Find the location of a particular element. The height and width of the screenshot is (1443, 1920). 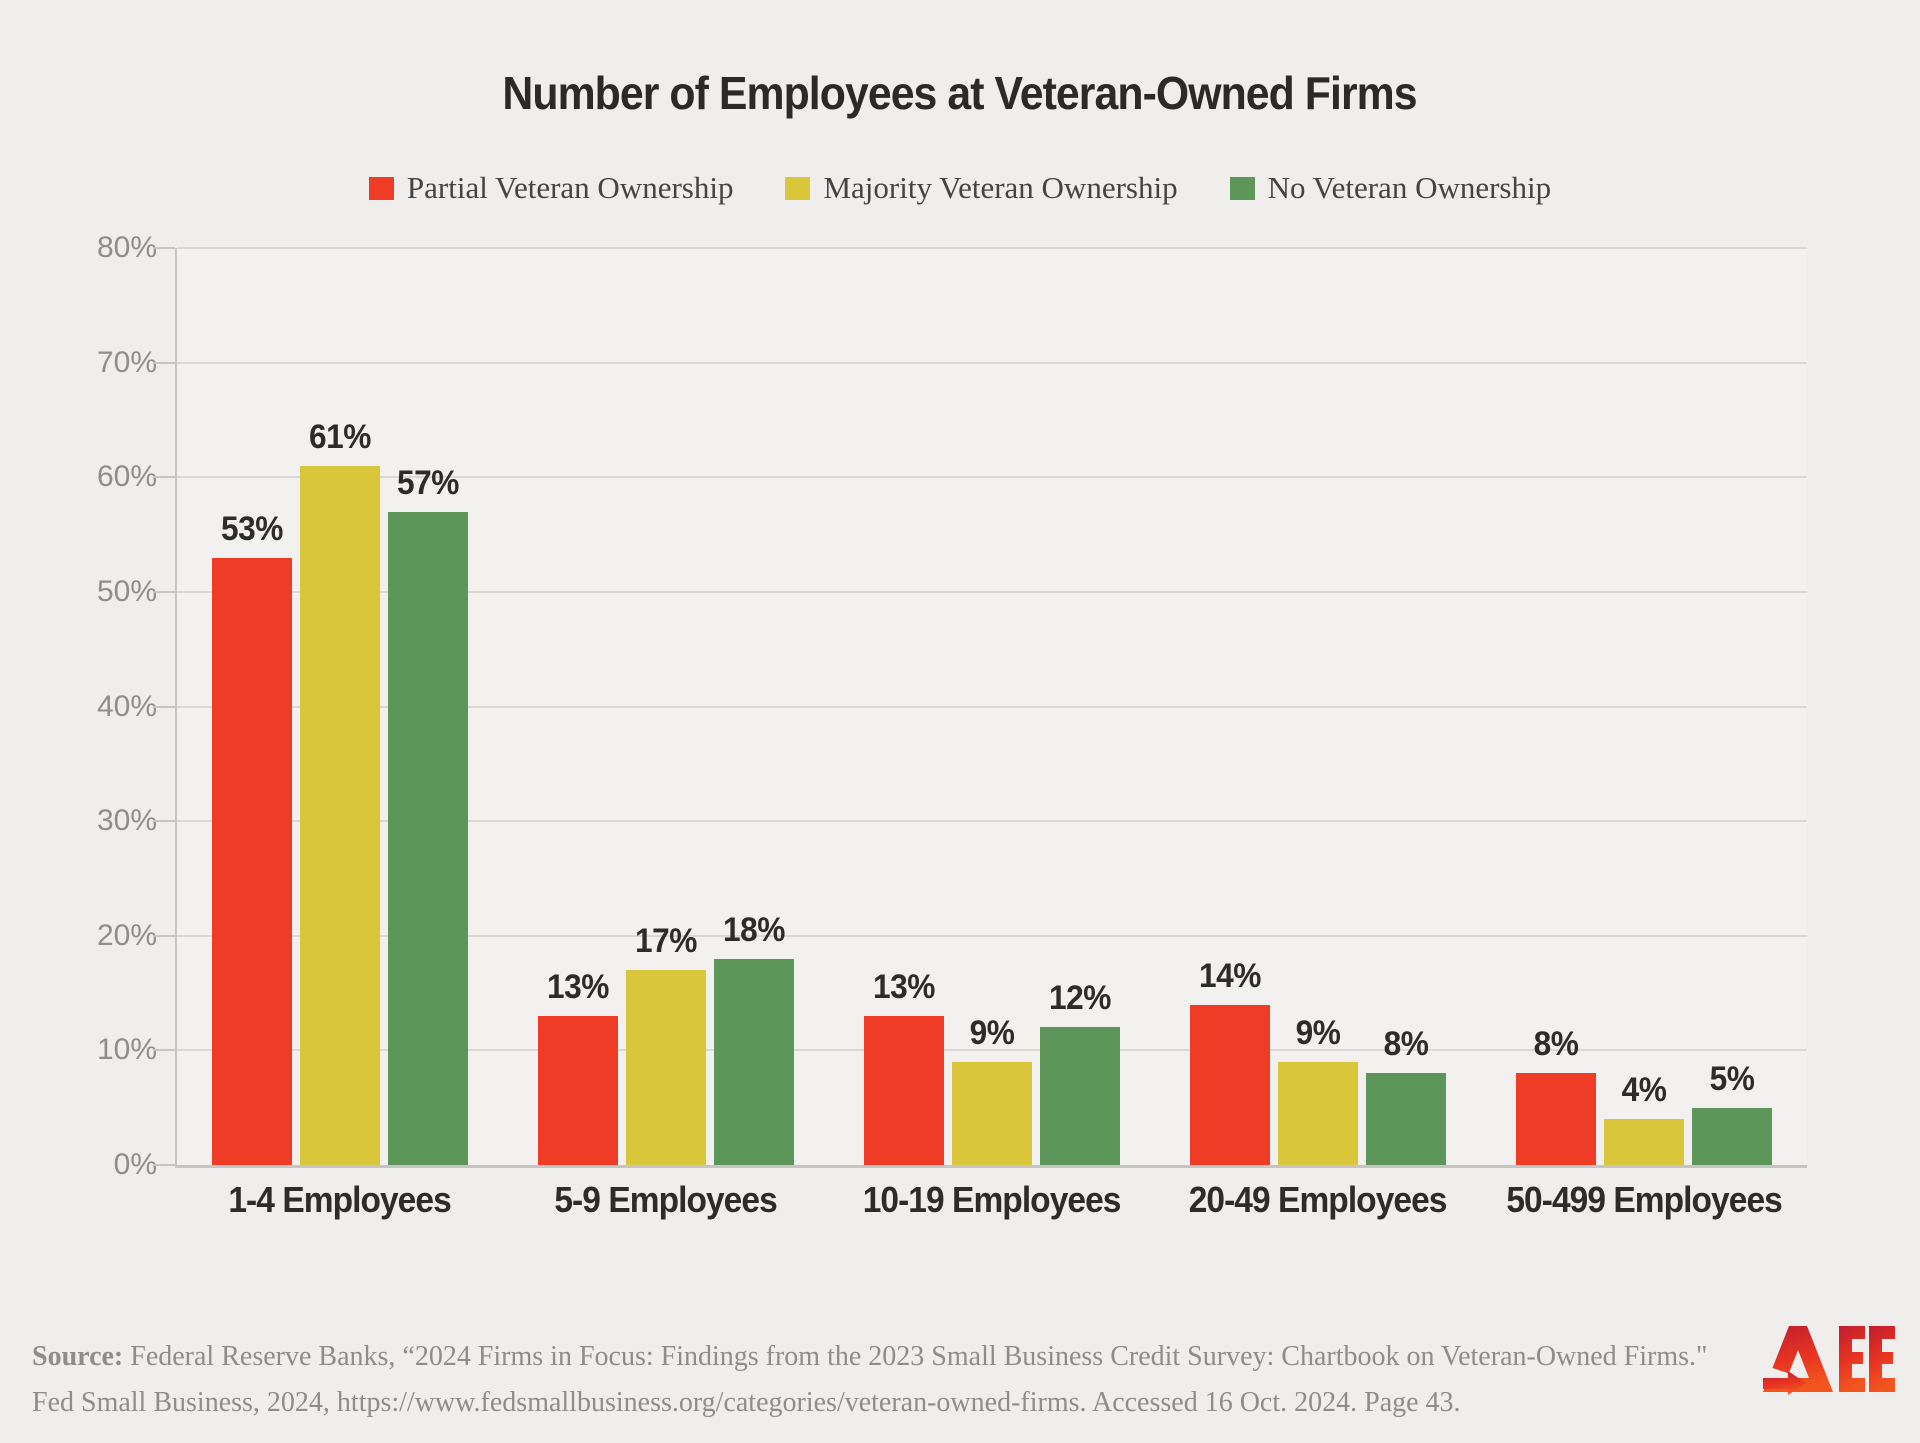

legend-swatch-none-icon is located at coordinates (1242, 188).